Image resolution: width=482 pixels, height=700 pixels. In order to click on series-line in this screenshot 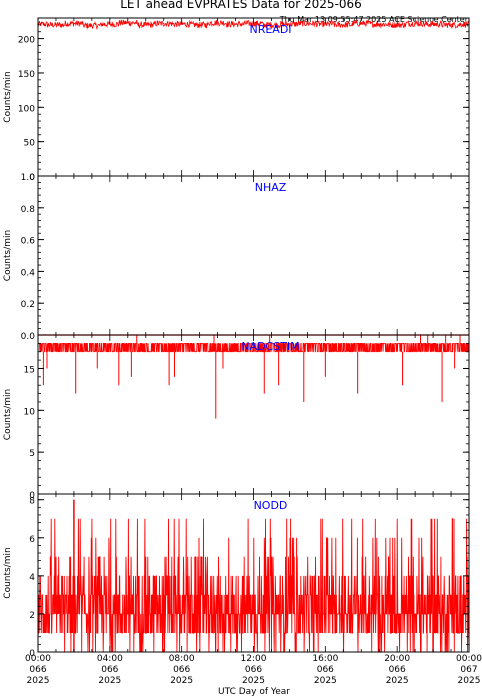, I will do `click(254, 347)`.